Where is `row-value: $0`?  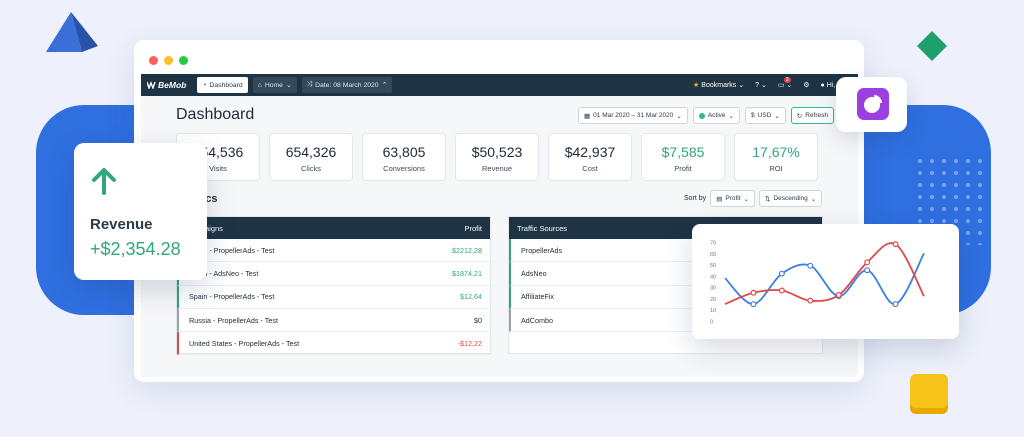 row-value: $0 is located at coordinates (478, 320).